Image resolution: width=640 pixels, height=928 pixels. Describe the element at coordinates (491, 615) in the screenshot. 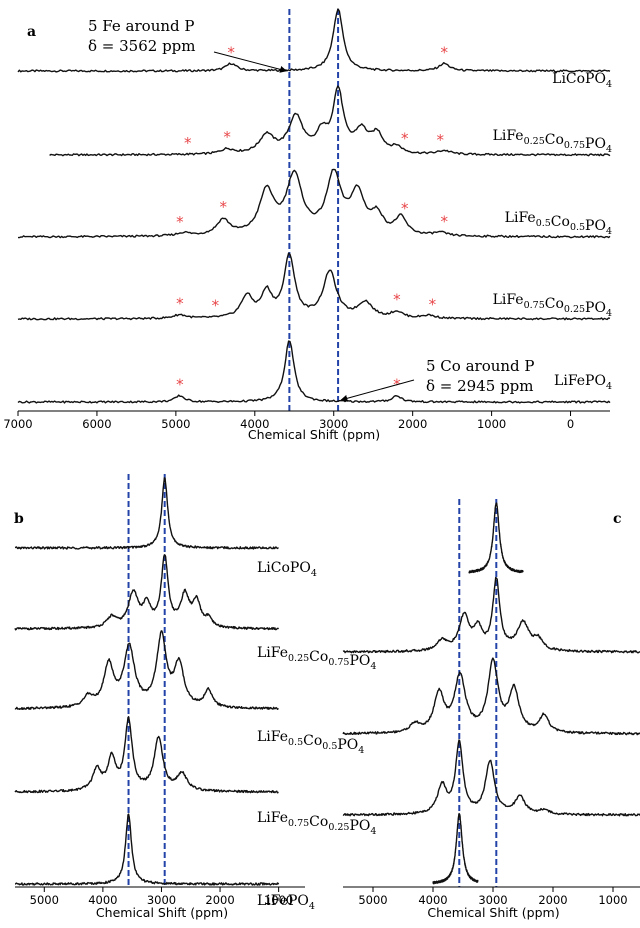

I see `trace-c-LiFe0.25Co0.75PO4` at that location.